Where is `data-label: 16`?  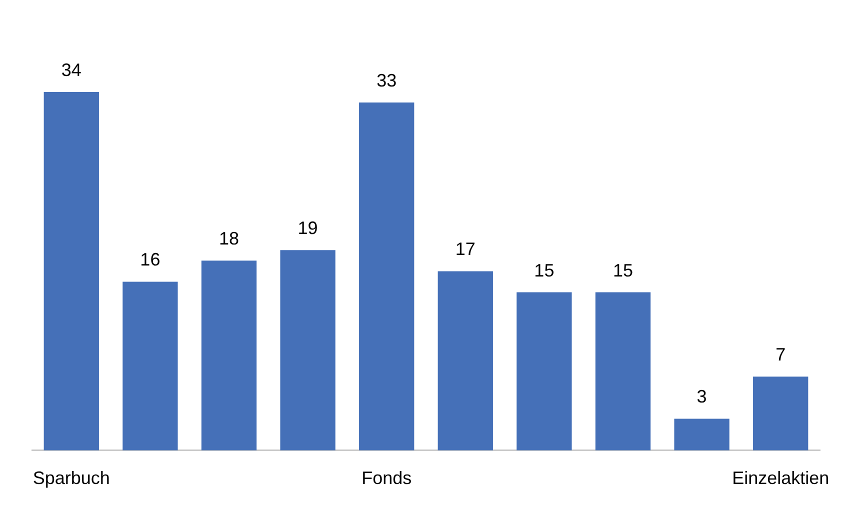
data-label: 16 is located at coordinates (150, 260).